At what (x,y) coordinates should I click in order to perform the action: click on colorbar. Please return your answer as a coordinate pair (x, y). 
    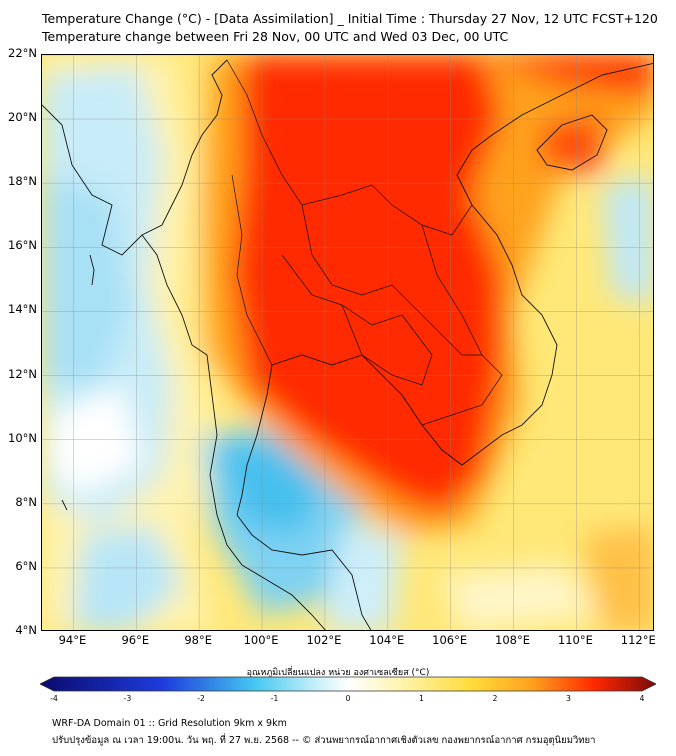
    Looking at the image, I should click on (348, 684).